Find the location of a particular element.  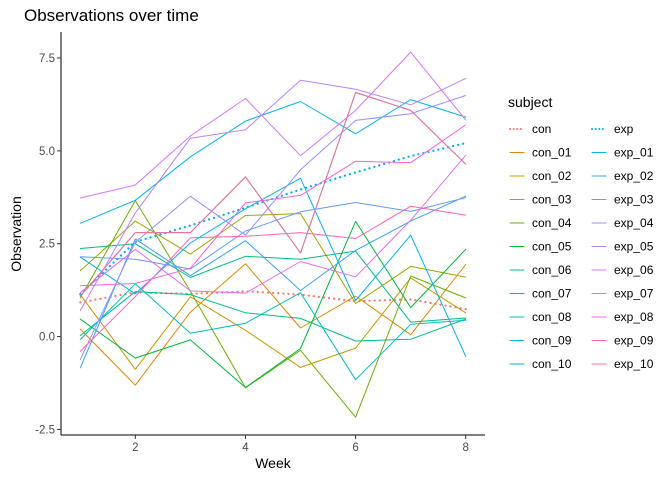

legend-item-con-03: con_03 is located at coordinates (540, 200).